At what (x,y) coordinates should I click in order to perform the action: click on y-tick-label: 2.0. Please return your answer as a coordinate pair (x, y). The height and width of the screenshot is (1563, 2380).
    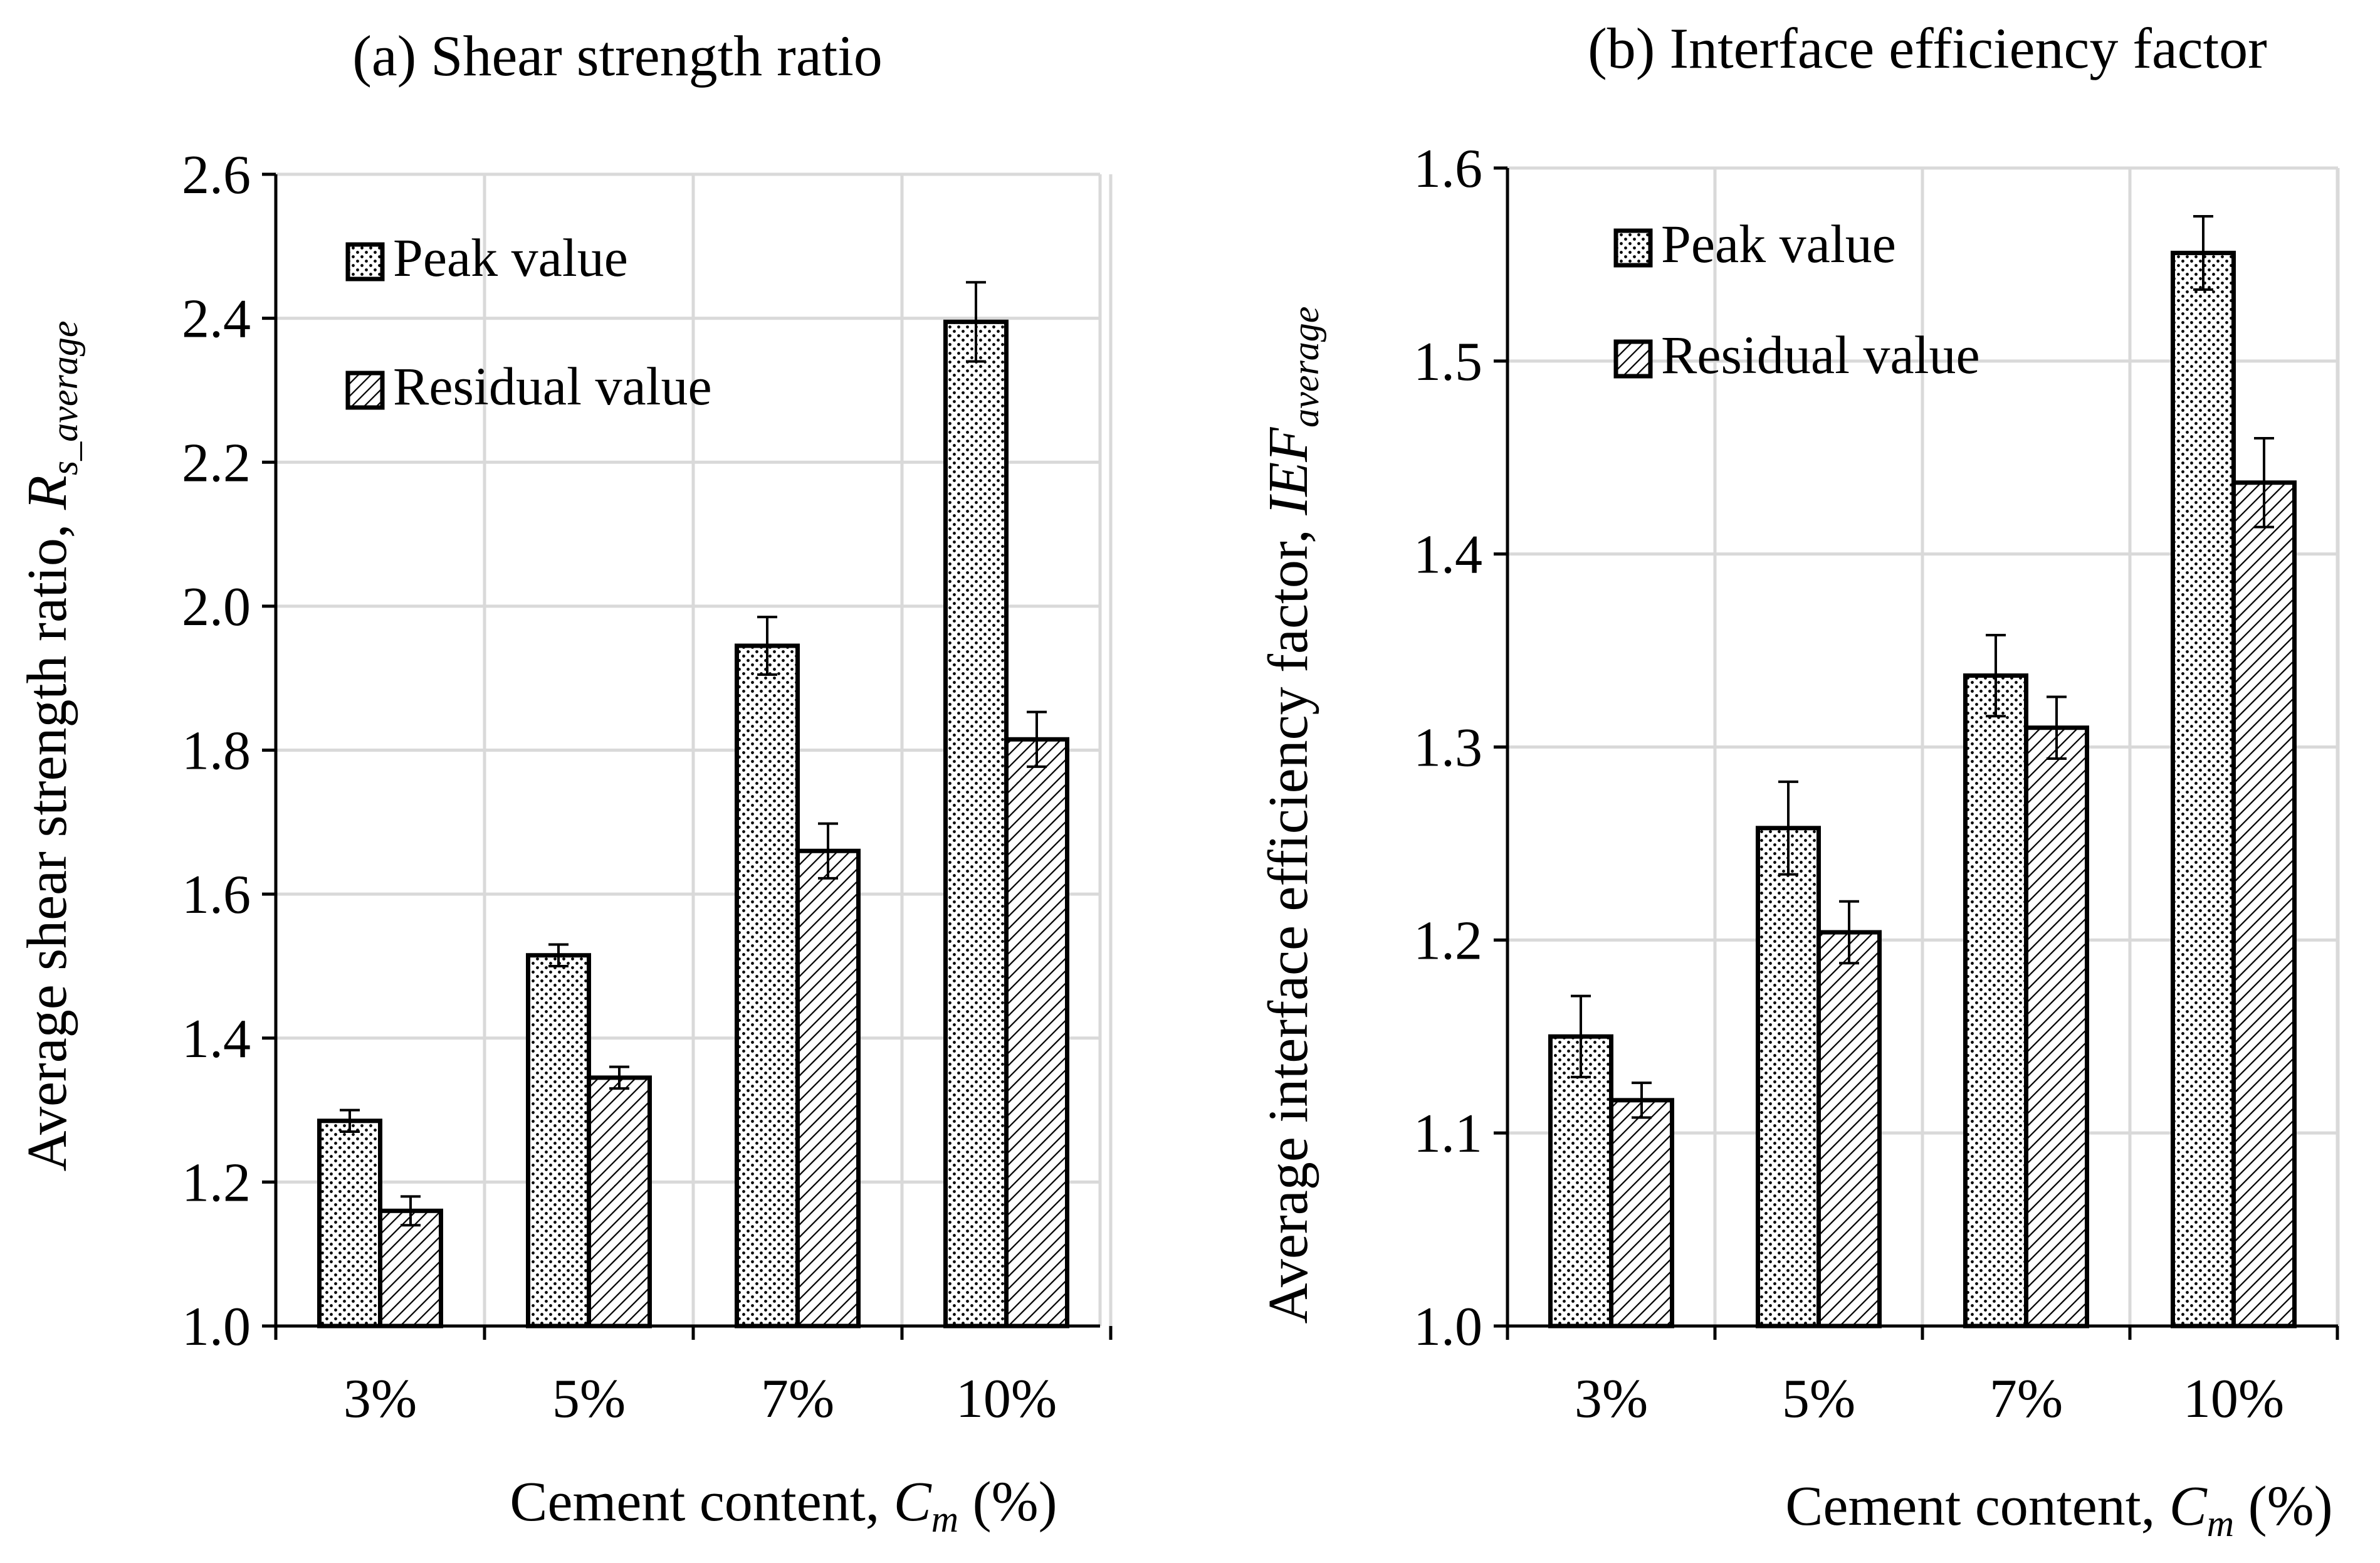
    Looking at the image, I should click on (216, 607).